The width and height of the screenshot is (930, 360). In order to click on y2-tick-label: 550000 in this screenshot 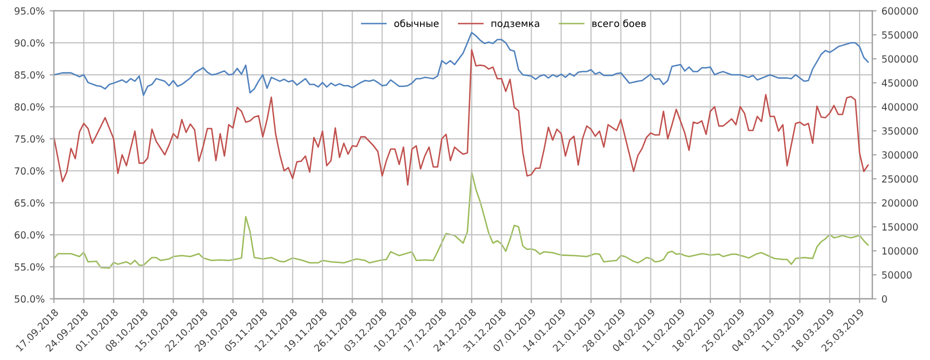, I will do `click(900, 35)`.